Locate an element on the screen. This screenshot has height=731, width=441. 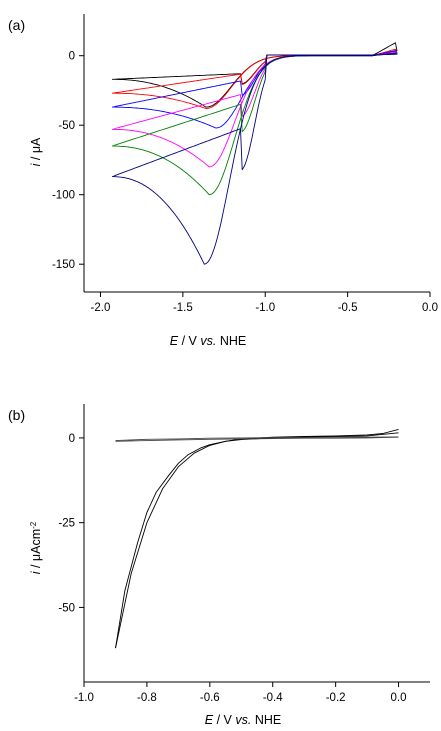
x-tick-label: -0.2 is located at coordinates (336, 698).